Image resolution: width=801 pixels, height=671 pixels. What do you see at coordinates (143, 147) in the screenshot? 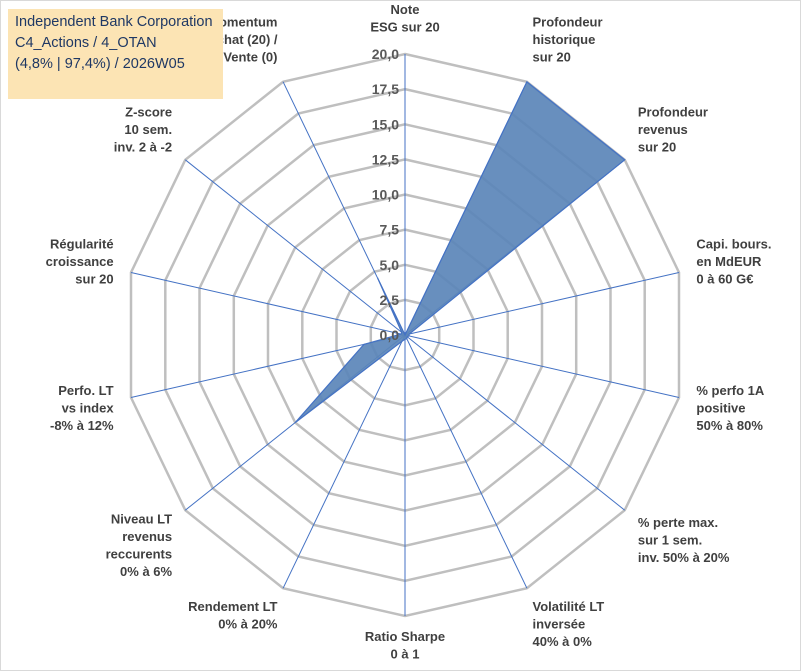
I see `axis-label-12-line-2: inv. 2 à -2` at bounding box center [143, 147].